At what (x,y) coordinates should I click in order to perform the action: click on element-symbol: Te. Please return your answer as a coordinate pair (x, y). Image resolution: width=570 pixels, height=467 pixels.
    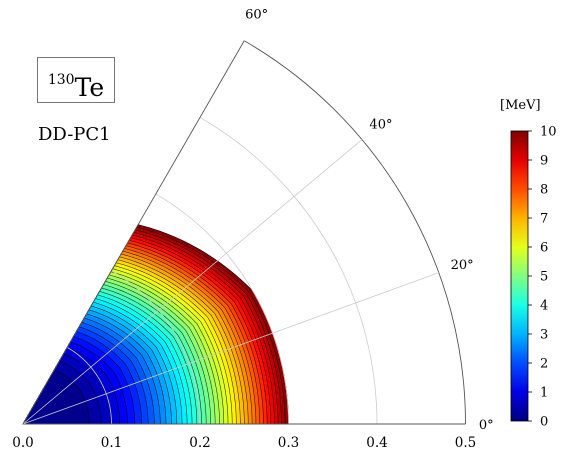
    Looking at the image, I should click on (89, 87).